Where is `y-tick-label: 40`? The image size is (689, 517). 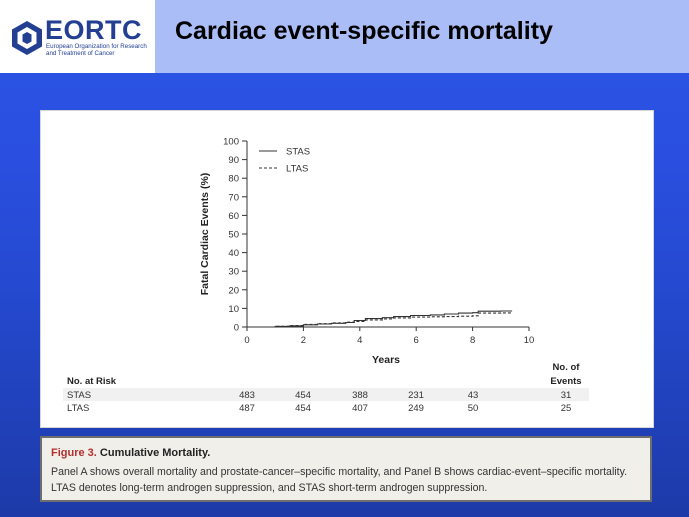
y-tick-label: 40 is located at coordinates (233, 253).